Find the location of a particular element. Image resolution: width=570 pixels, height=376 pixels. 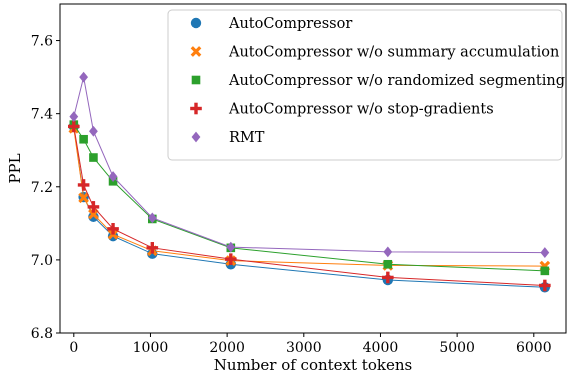

legend-label: AutoCompressor w/o summary accumulation is located at coordinates (393, 53).